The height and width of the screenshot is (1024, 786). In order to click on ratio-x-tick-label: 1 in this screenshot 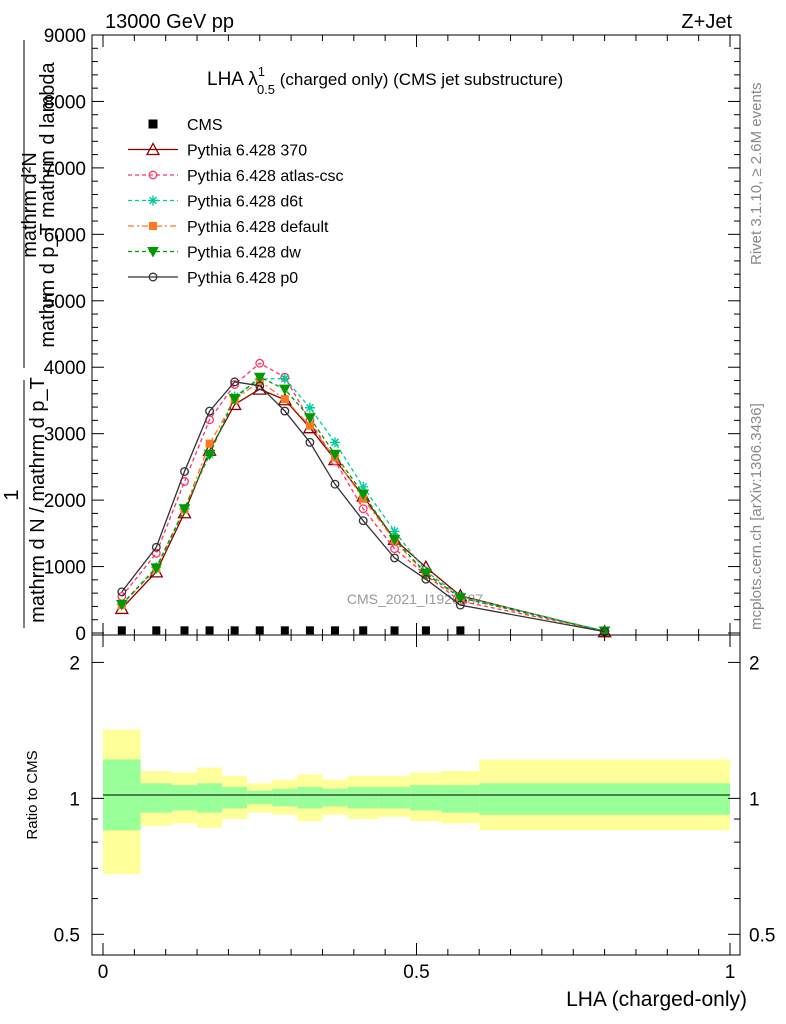, I will do `click(730, 972)`.